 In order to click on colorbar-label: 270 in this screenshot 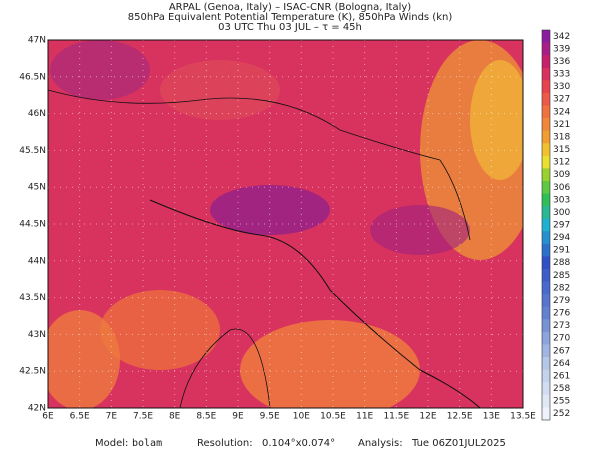, I will do `click(561, 339)`.